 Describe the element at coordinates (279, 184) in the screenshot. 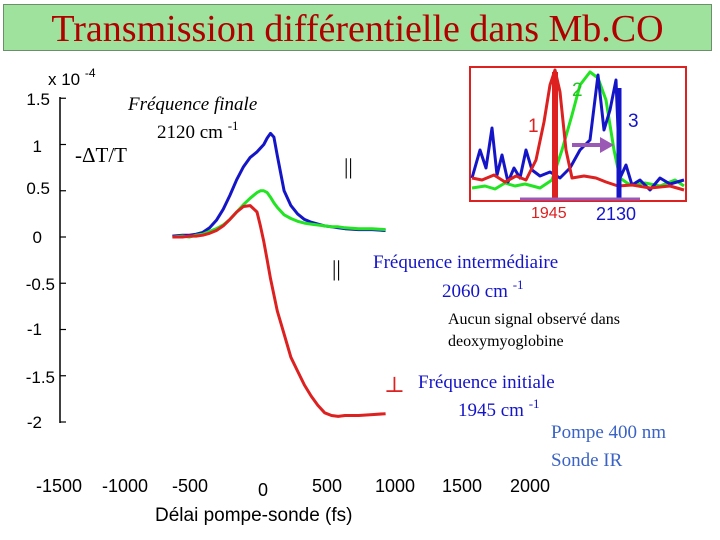

I see `series-line-blue` at that location.